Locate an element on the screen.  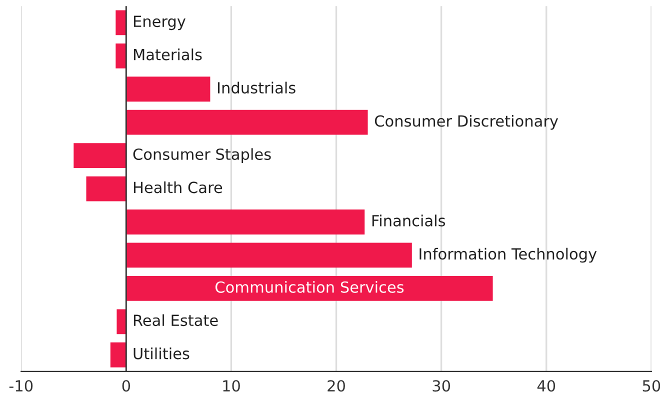
x-tick-label: 30 is located at coordinates (441, 386).